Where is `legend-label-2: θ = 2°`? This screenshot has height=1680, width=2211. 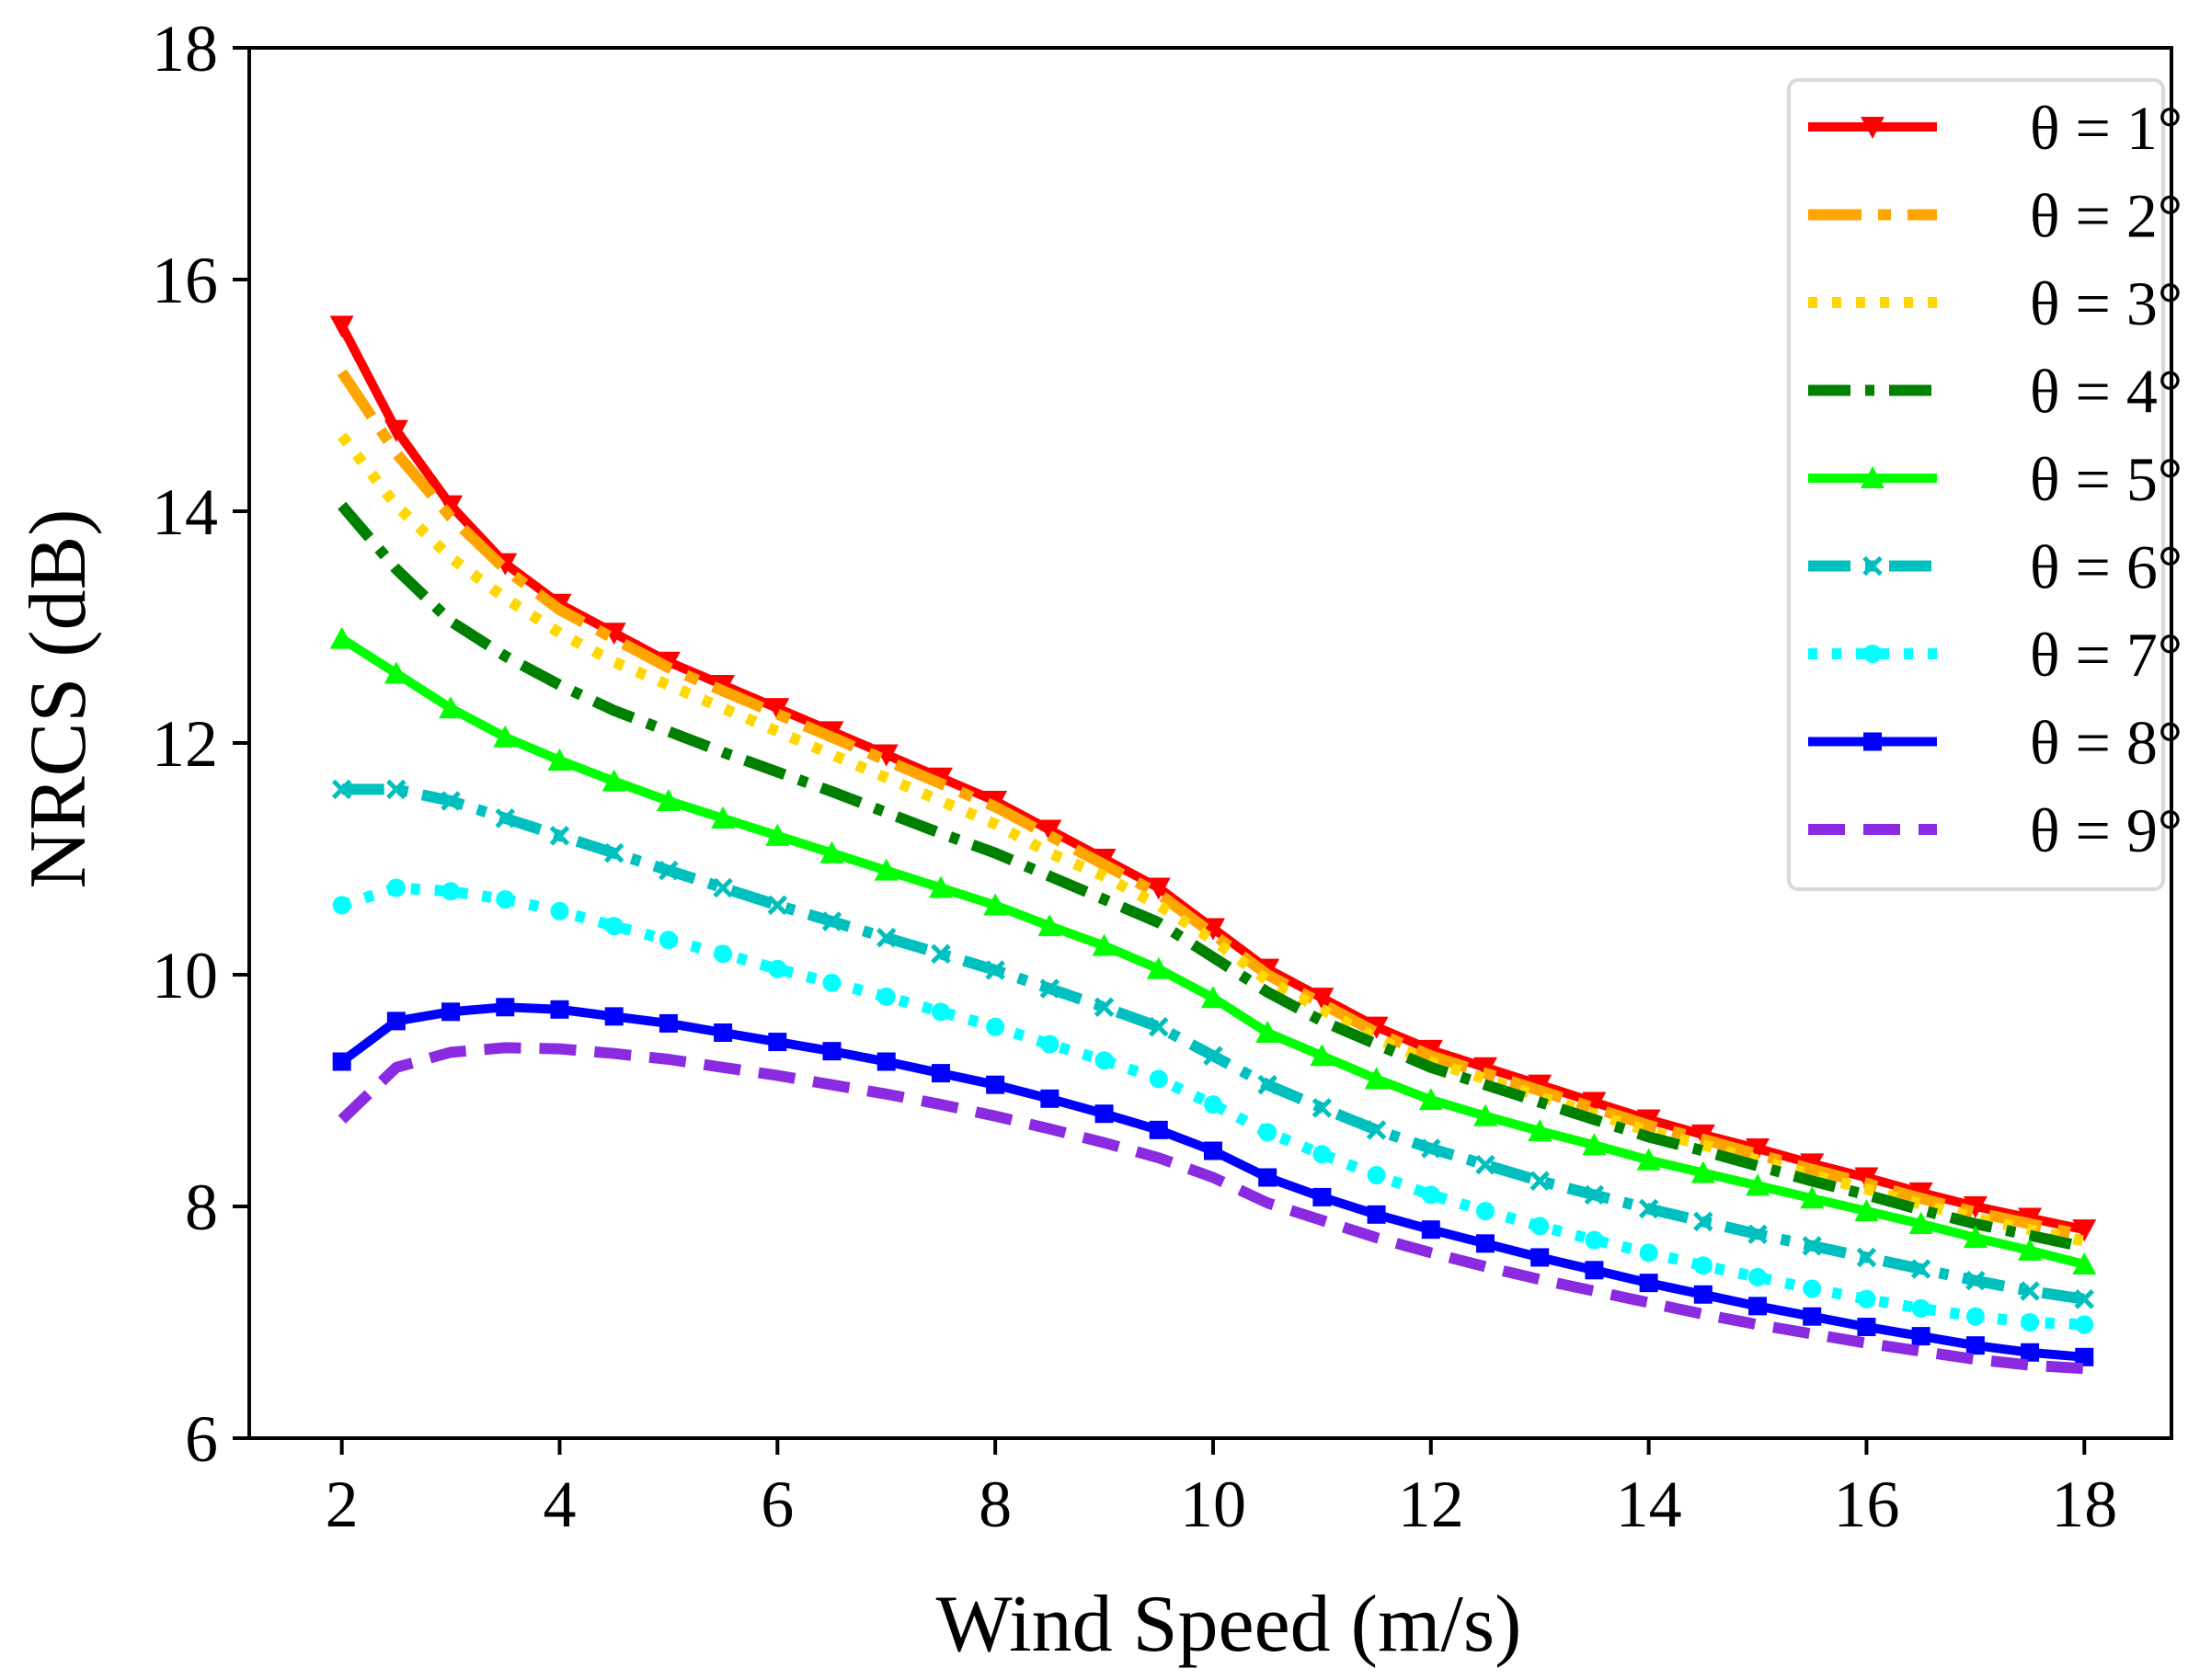
legend-label-2: θ = 2° is located at coordinates (2106, 216).